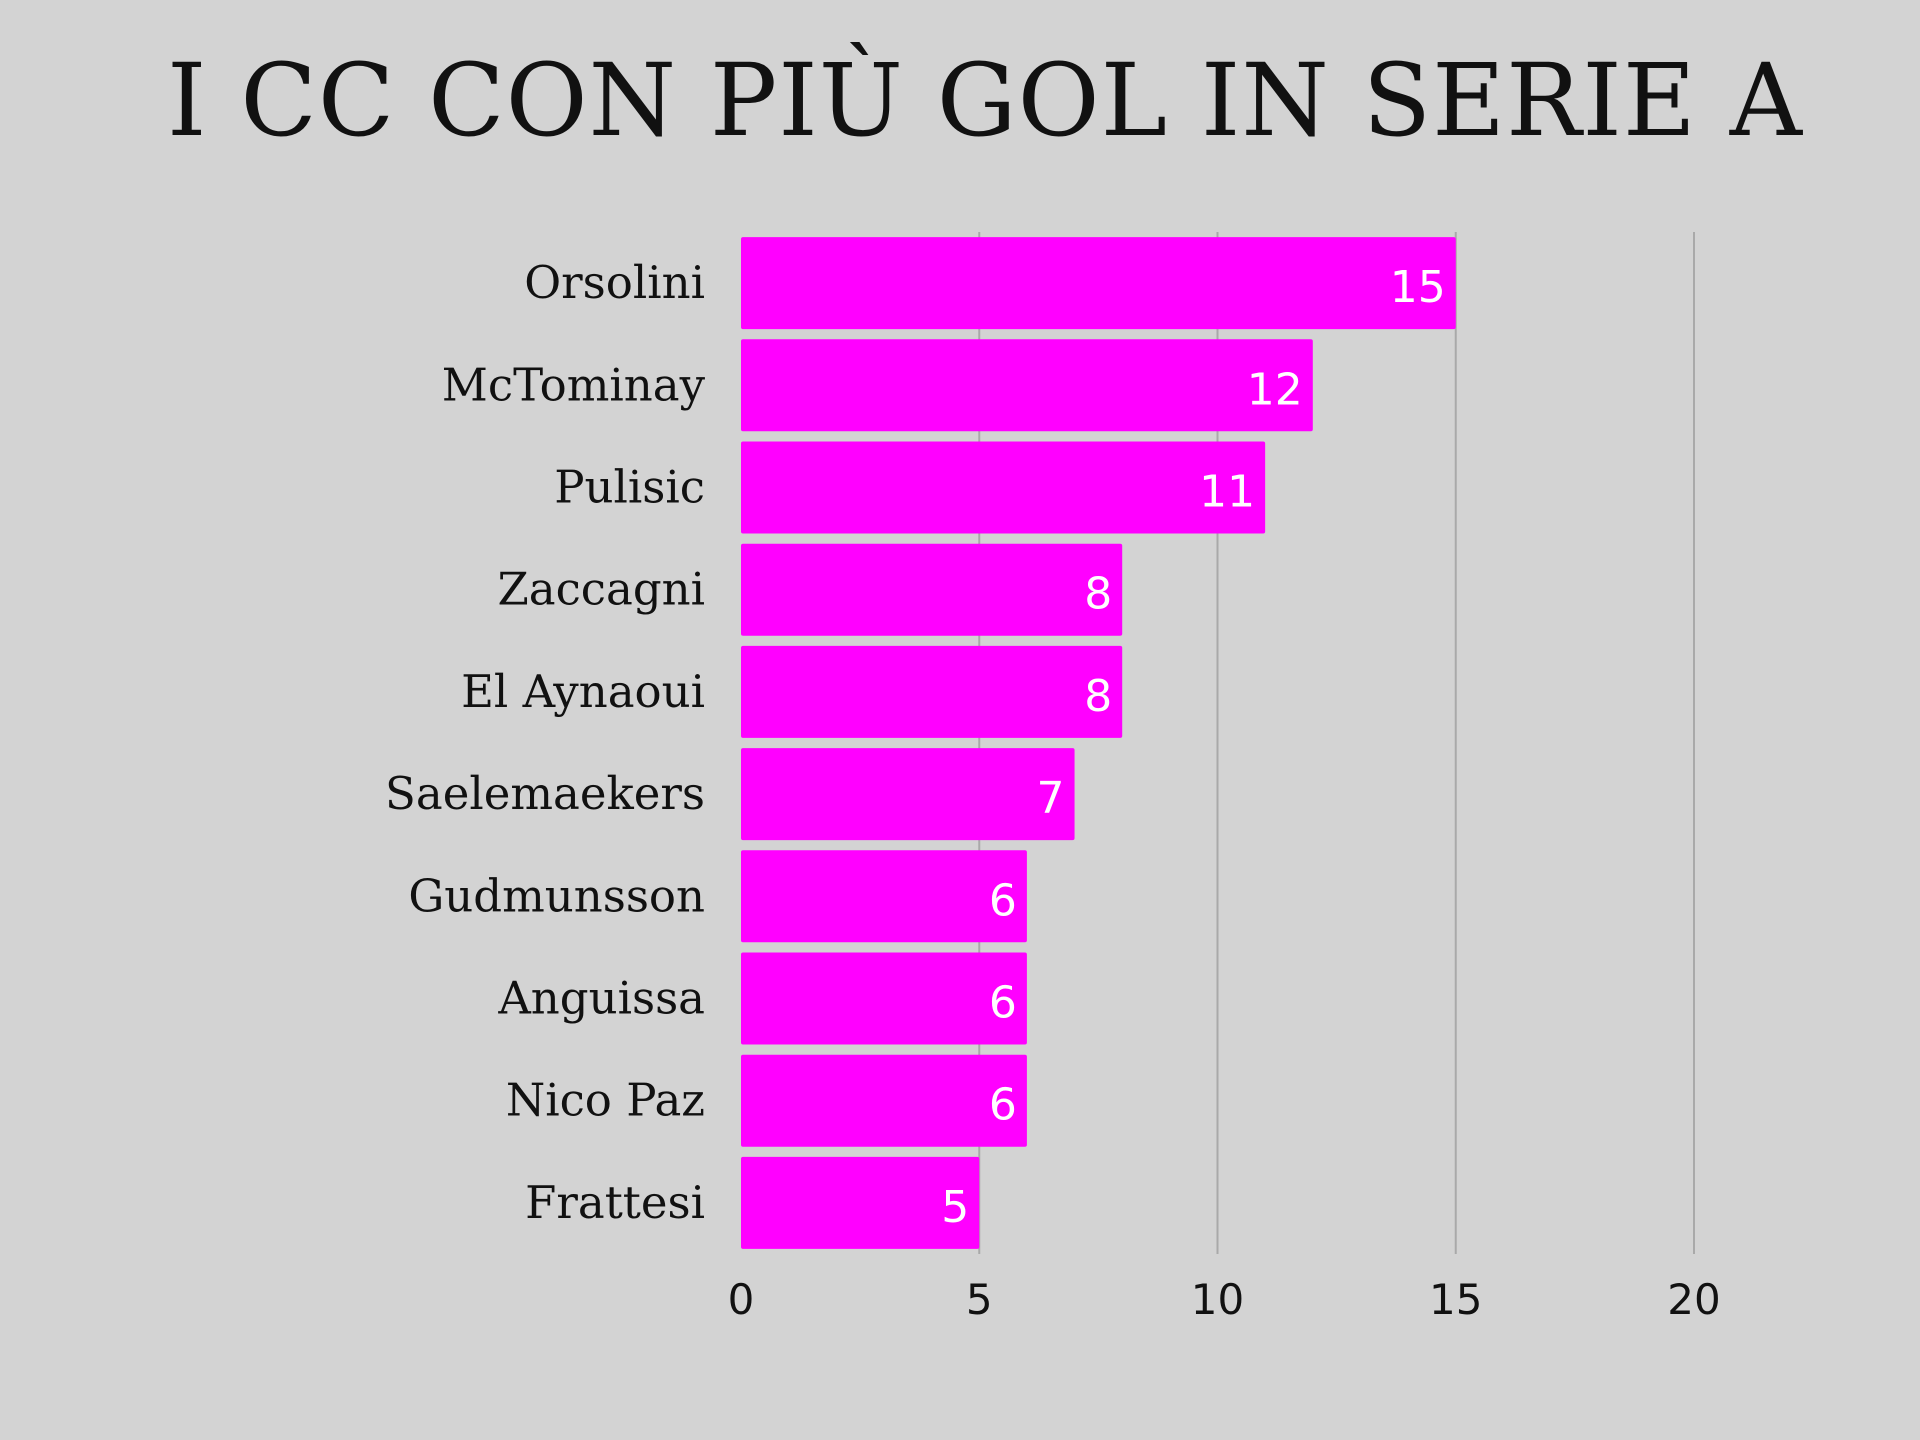  What do you see at coordinates (614, 282) in the screenshot?
I see `category-label: Orsolini` at bounding box center [614, 282].